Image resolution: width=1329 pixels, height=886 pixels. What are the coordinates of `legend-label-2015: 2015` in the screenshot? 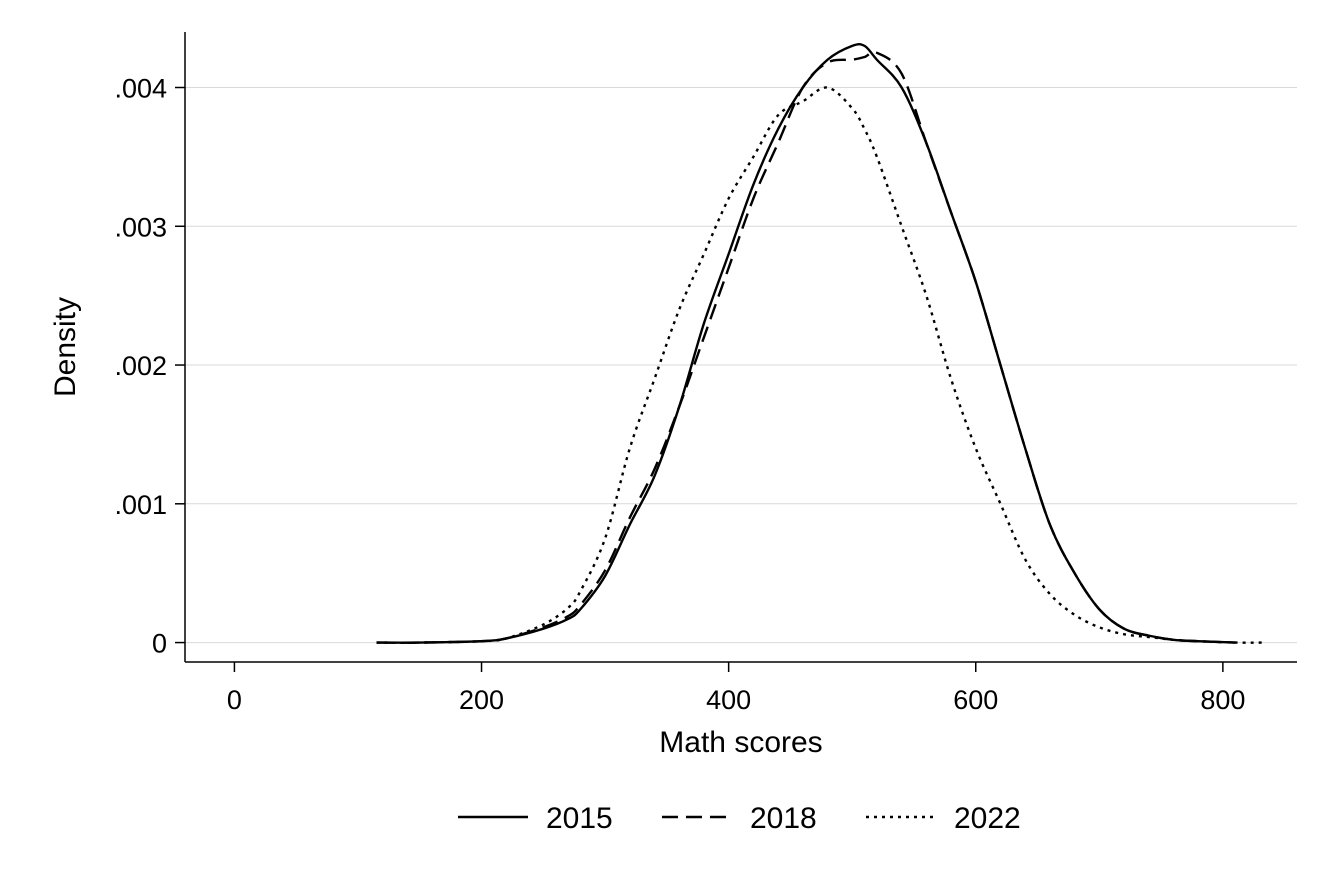 It's located at (579, 818).